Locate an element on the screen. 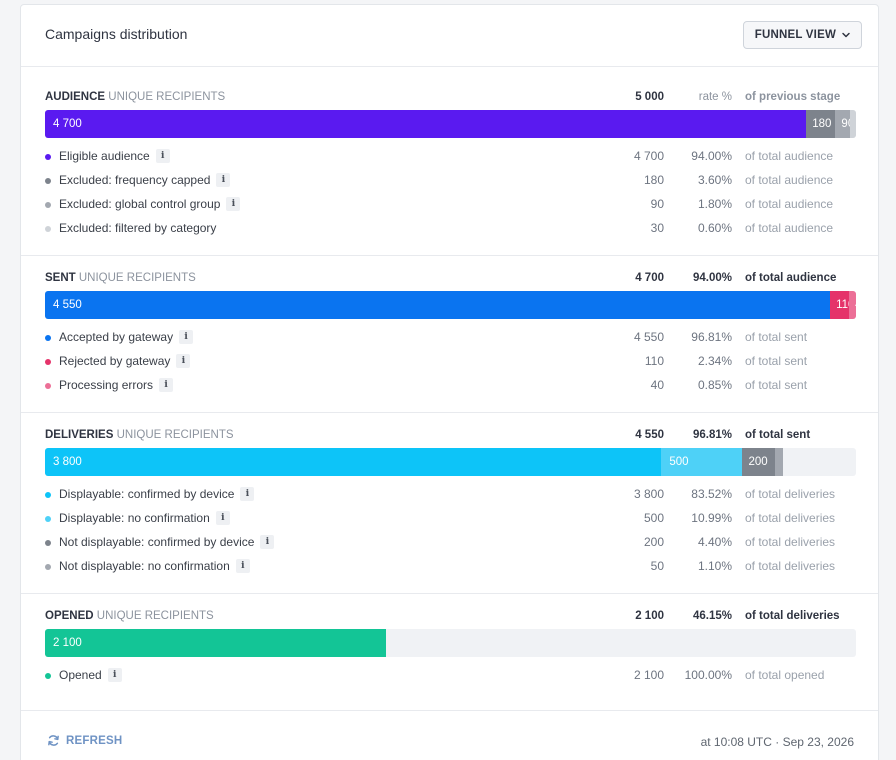  card-header: Campaigns distribution FUNNEL VIEW is located at coordinates (449, 36).